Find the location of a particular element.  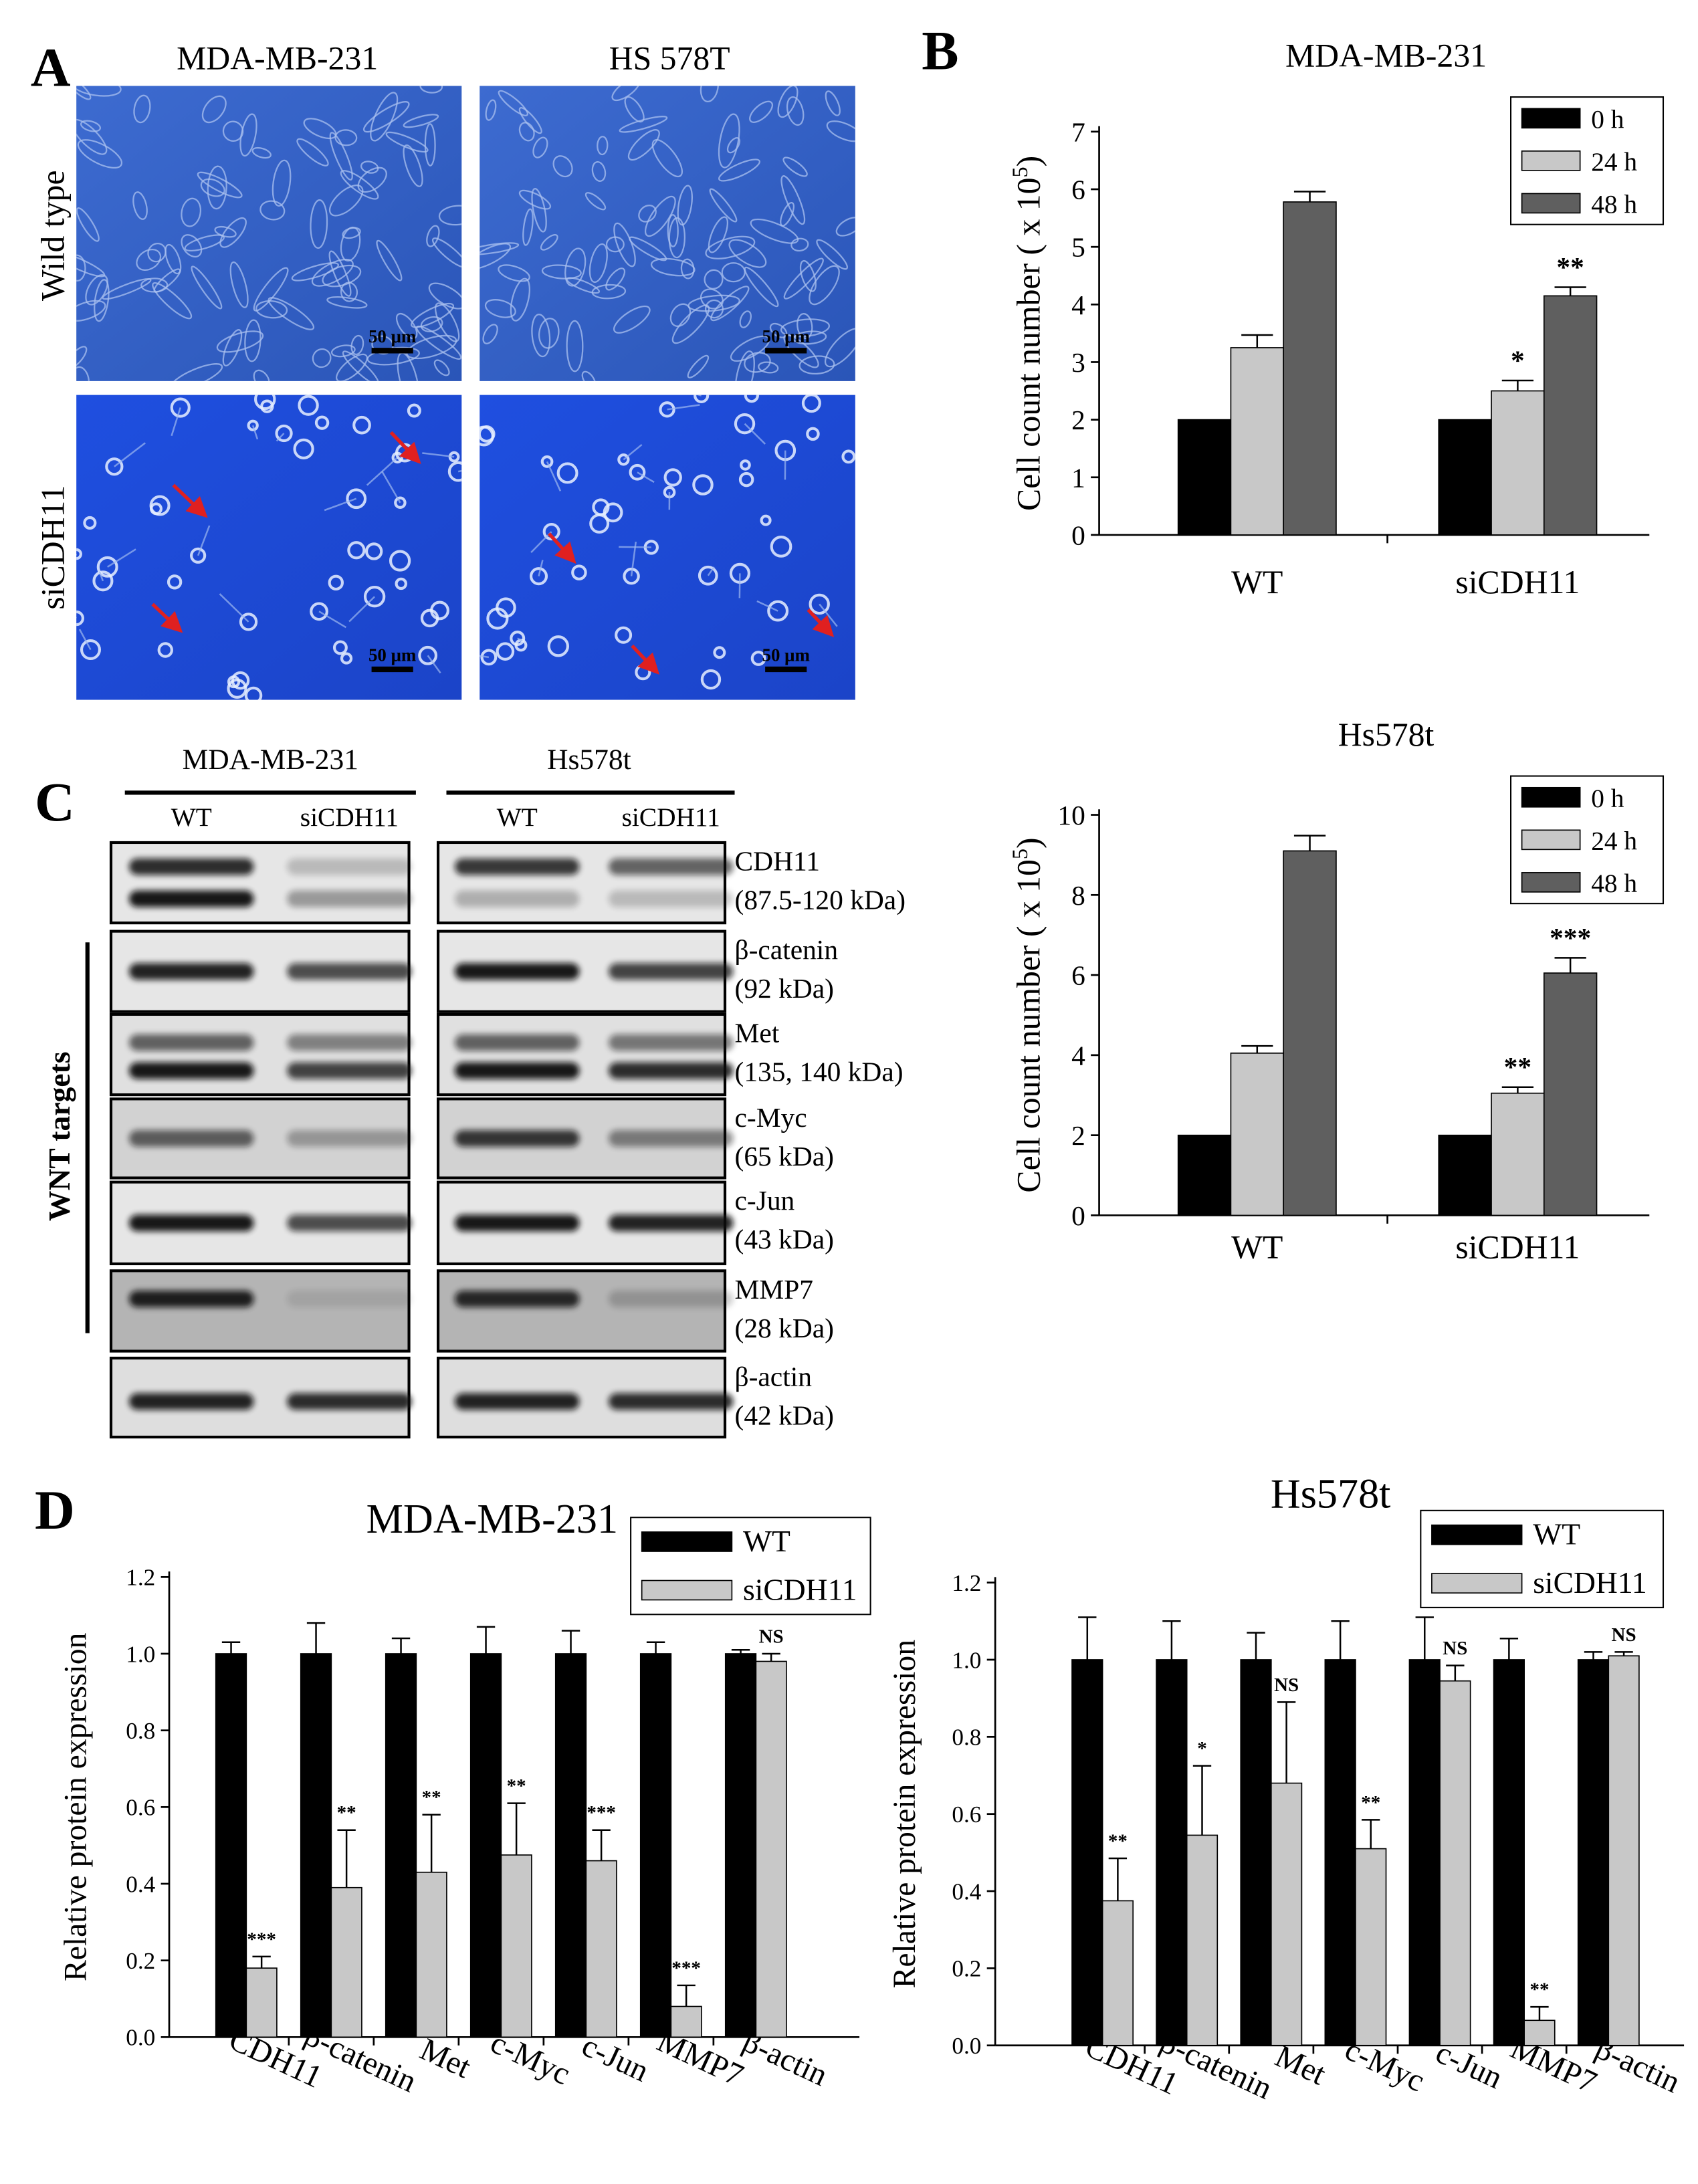

blot is located at coordinates (581, 883).